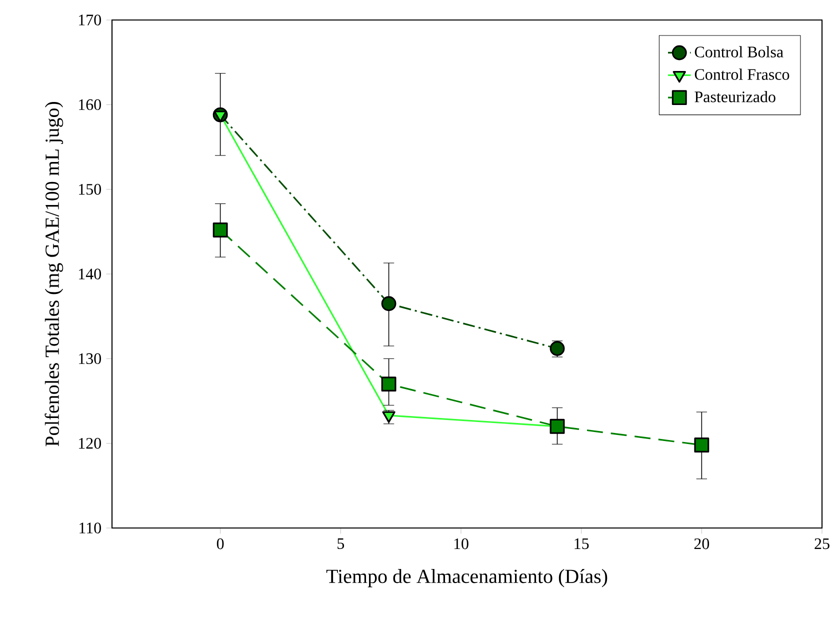 This screenshot has width=831, height=625. Describe the element at coordinates (90, 20) in the screenshot. I see `y-tick-label: 170` at that location.